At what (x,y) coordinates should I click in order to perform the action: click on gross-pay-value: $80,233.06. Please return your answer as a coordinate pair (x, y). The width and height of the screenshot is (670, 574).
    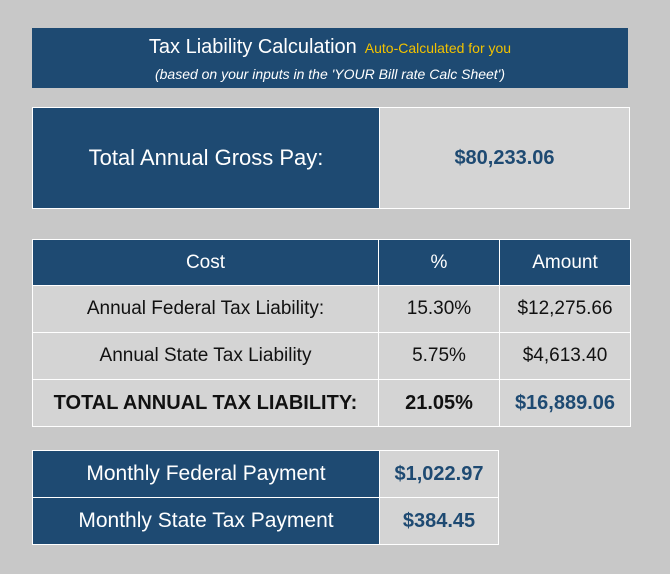
    Looking at the image, I should click on (504, 158).